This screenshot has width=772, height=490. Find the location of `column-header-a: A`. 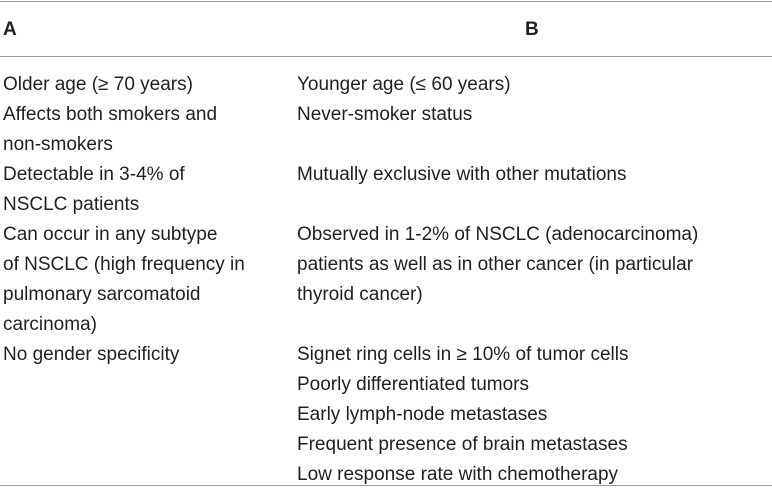

column-header-a: A is located at coordinates (10, 29).